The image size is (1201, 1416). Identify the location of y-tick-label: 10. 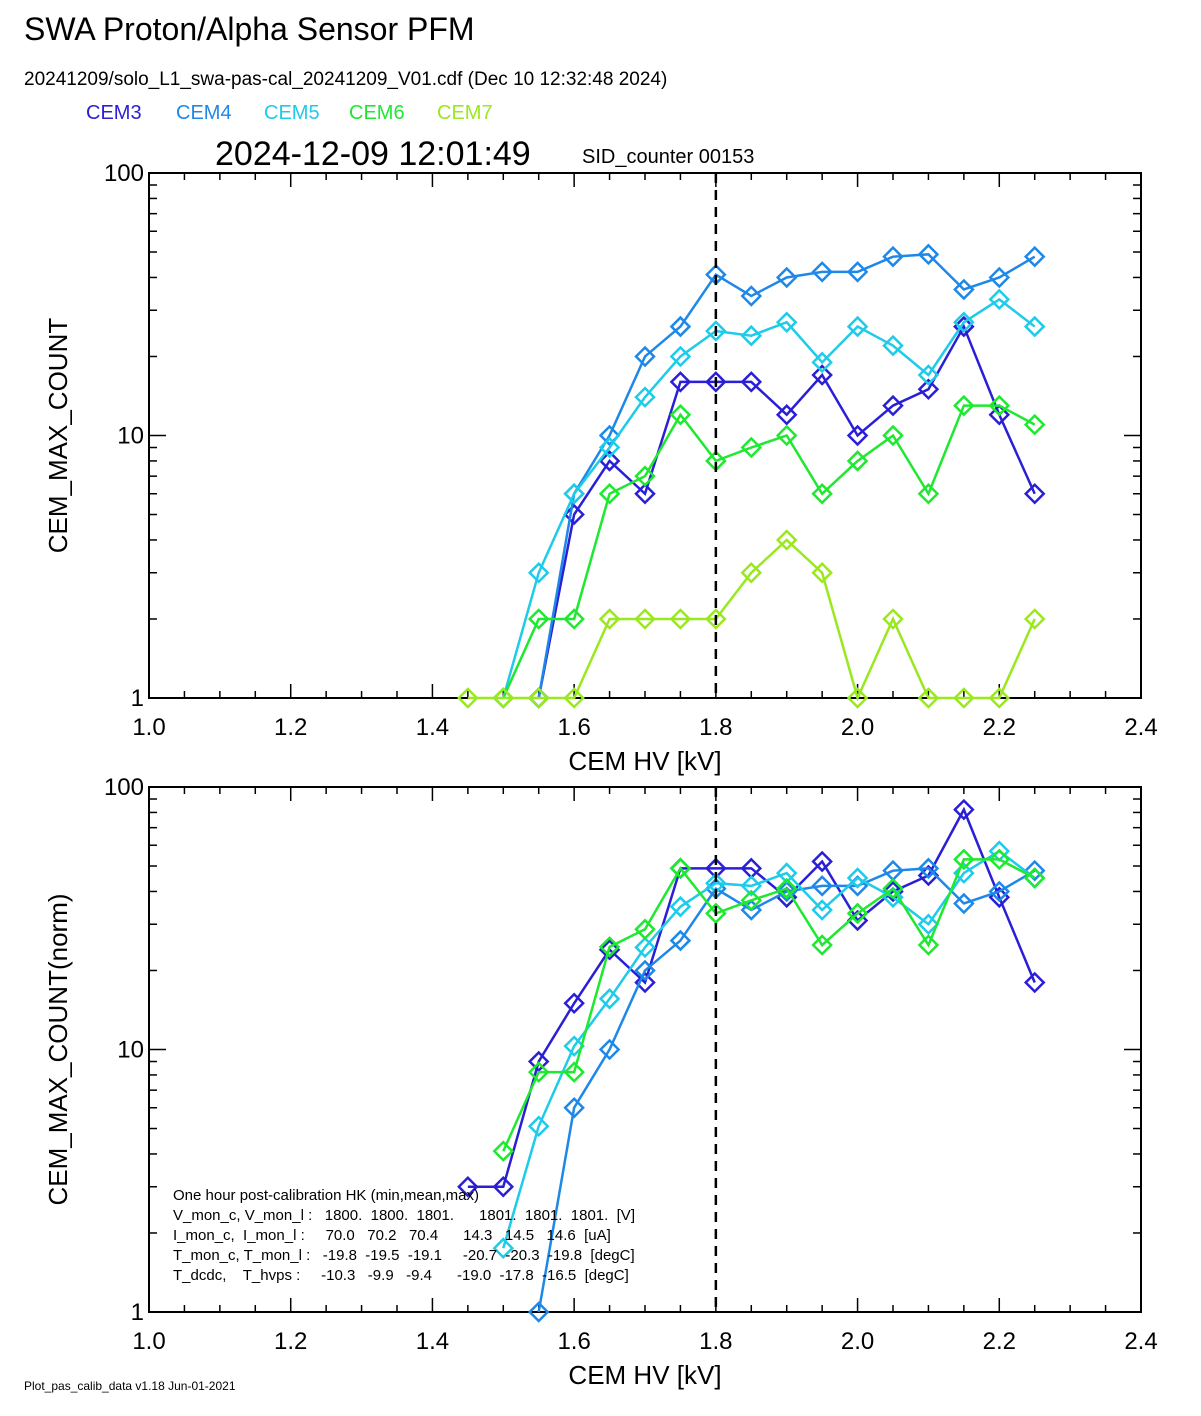
(130, 1050).